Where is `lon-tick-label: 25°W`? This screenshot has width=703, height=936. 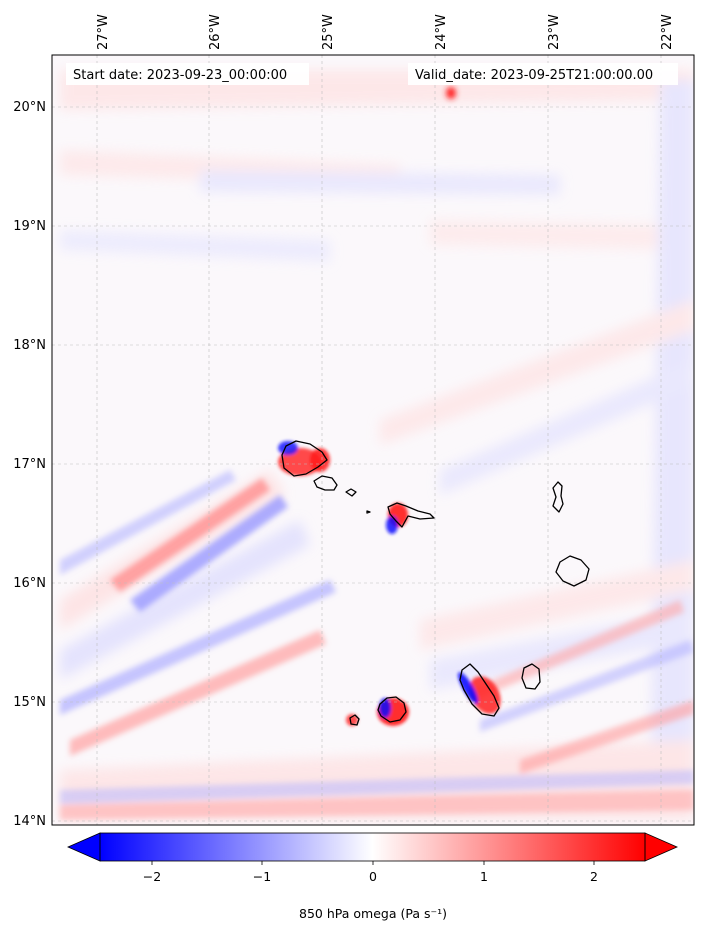 lon-tick-label: 25°W is located at coordinates (328, 32).